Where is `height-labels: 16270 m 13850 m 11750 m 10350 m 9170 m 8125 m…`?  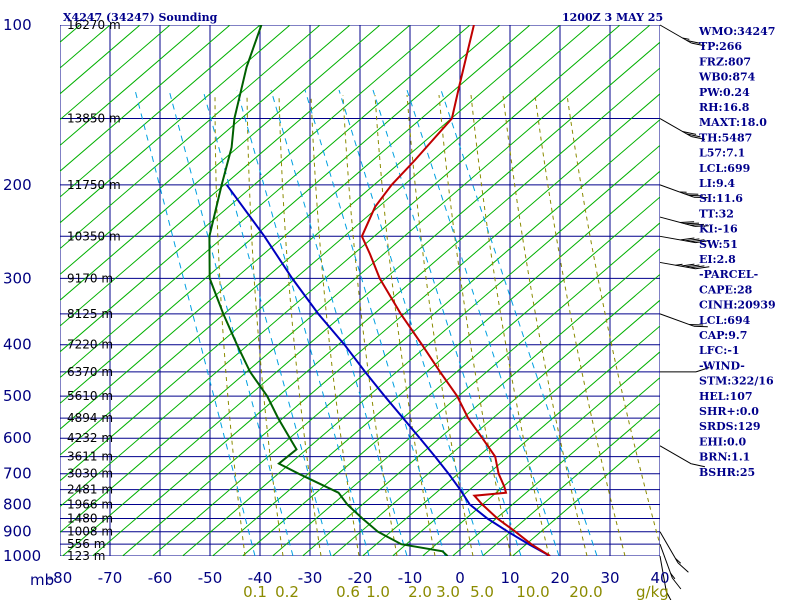
height-labels: 16270 m 13850 m 11750 m 10350 m 9170 m 8125 m… is located at coordinates (94, 290).